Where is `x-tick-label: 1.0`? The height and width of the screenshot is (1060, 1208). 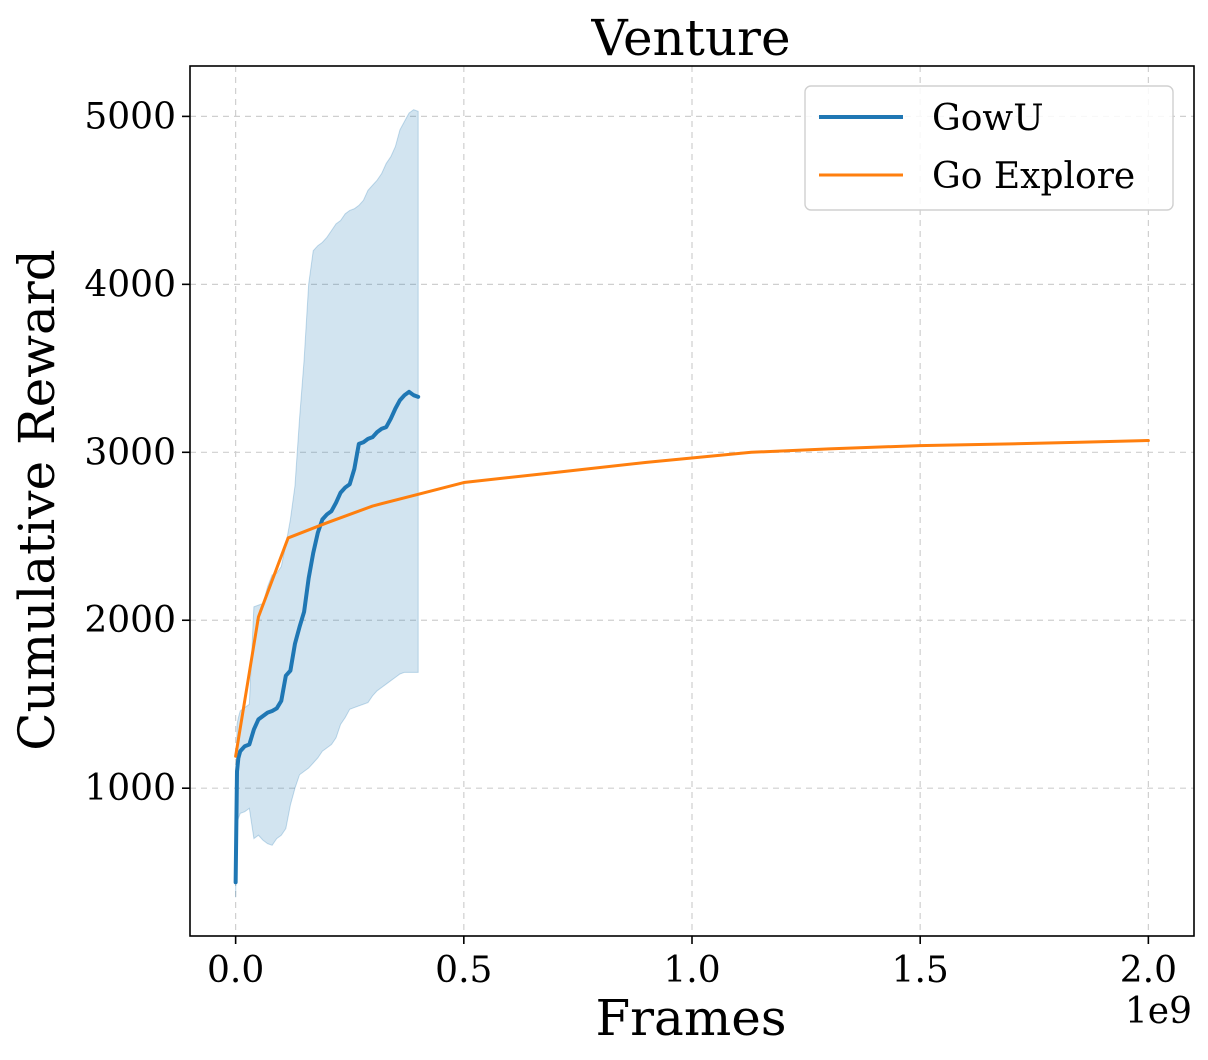
x-tick-label: 1.0 is located at coordinates (691, 970).